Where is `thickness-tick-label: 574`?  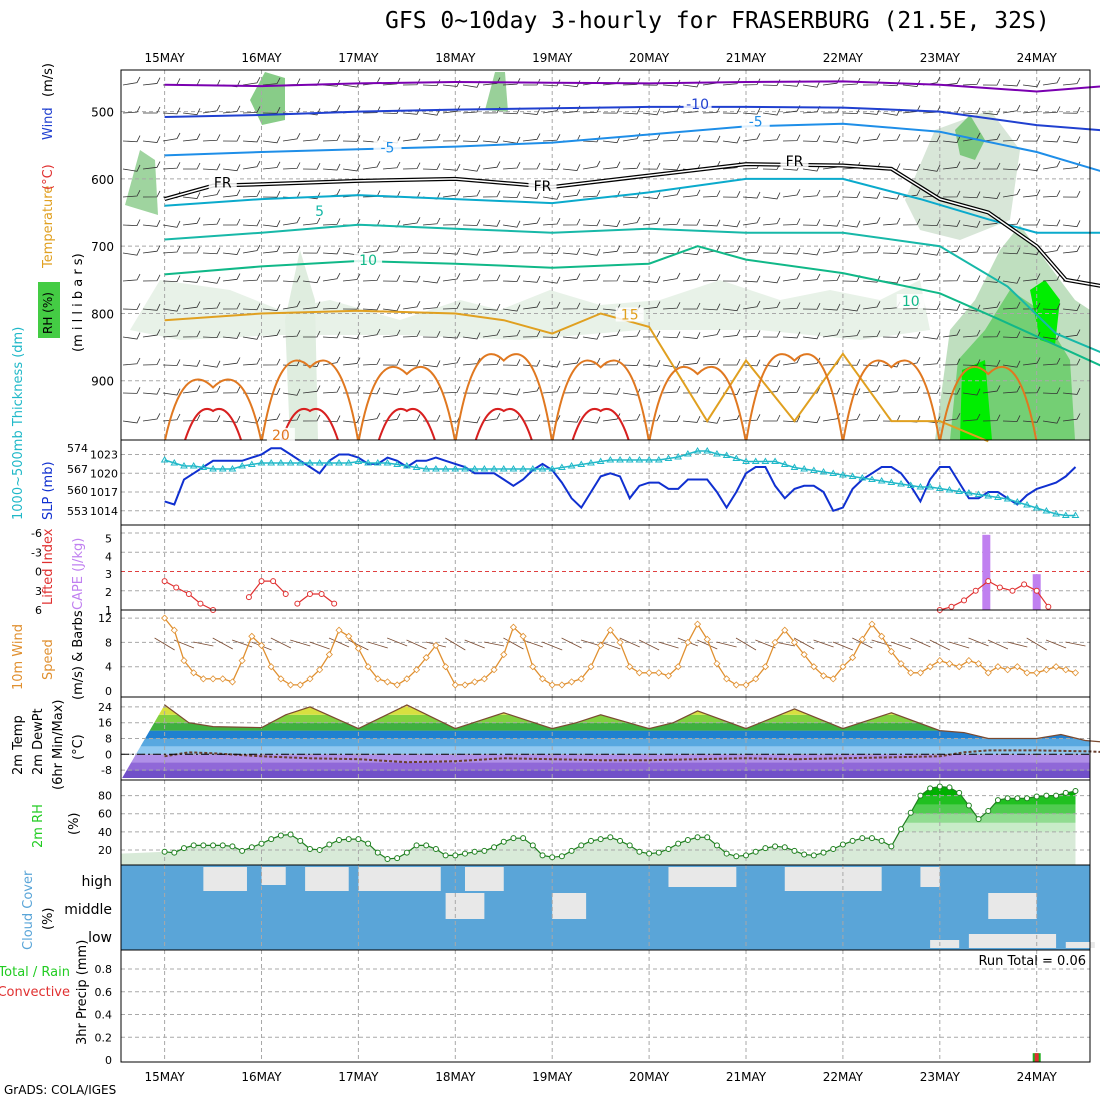 thickness-tick-label: 574 is located at coordinates (77, 448).